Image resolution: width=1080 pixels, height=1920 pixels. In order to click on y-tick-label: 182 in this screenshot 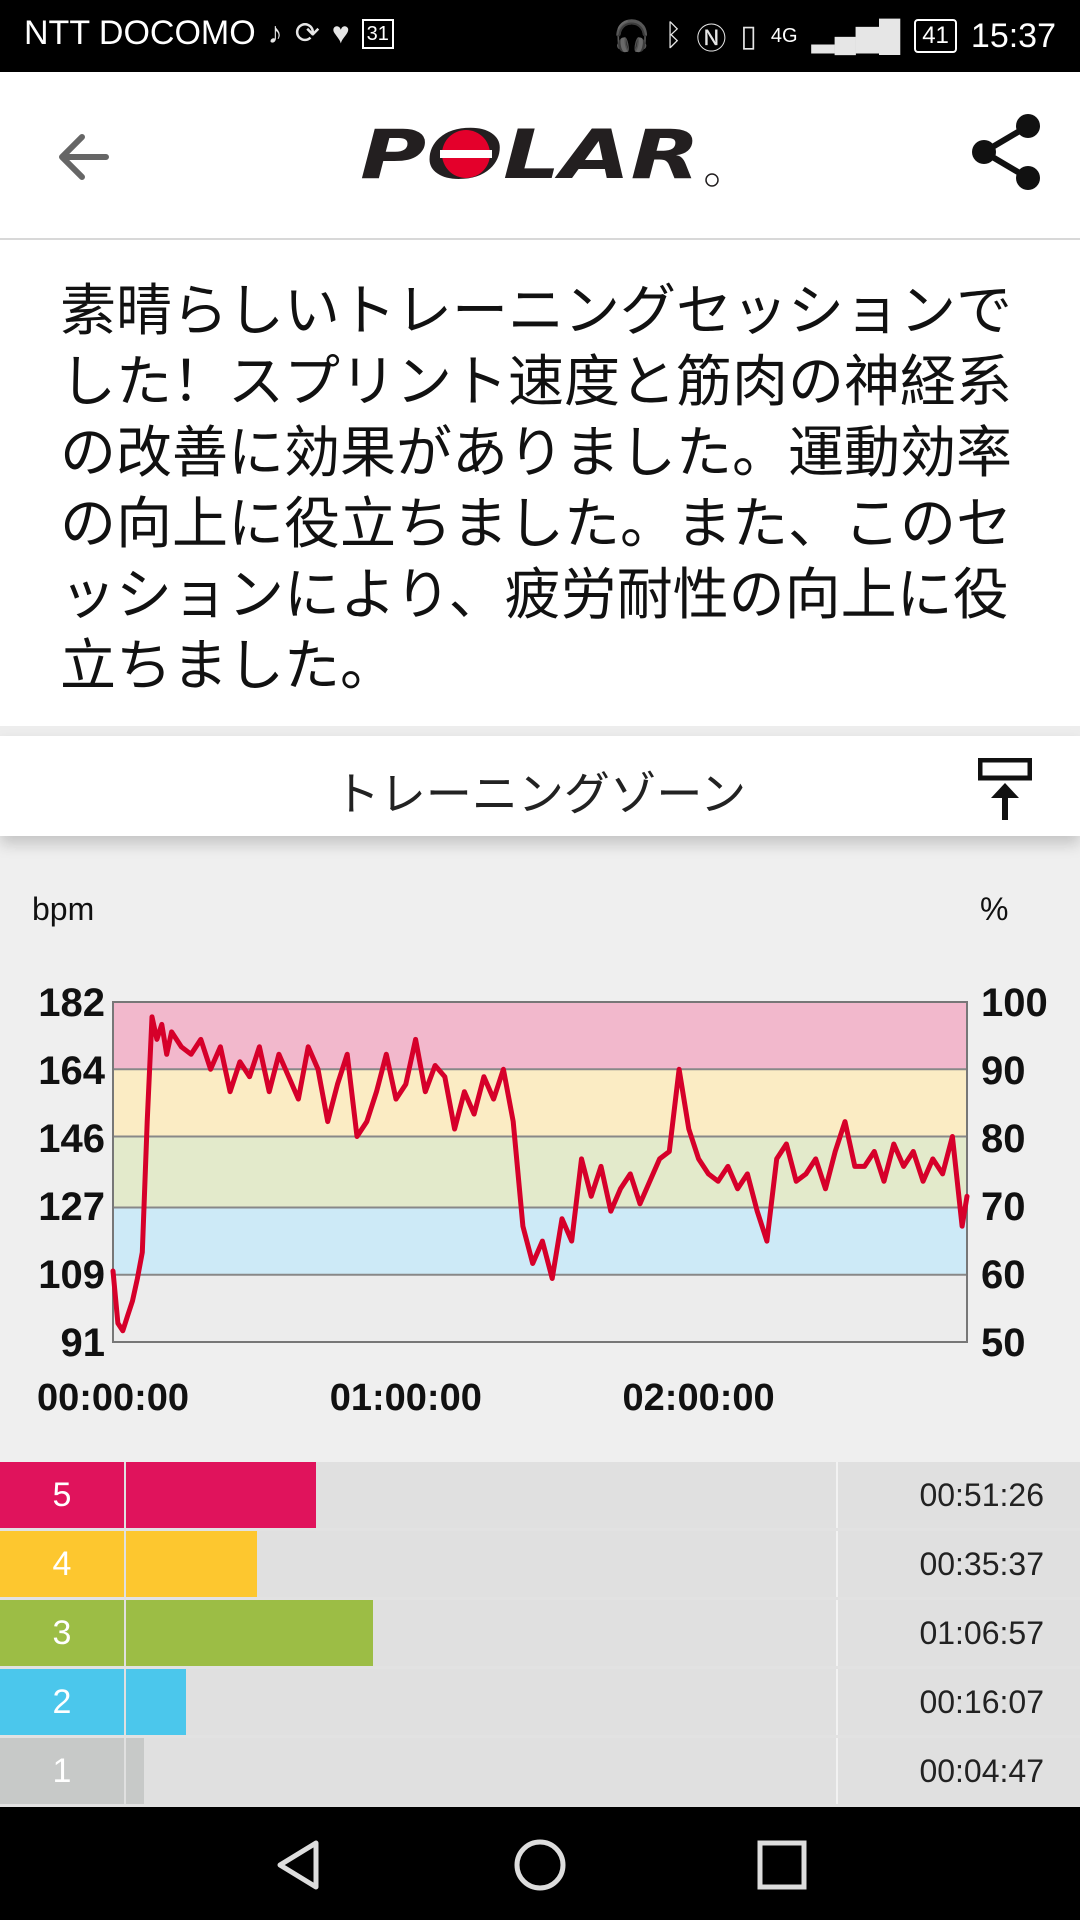, I will do `click(71, 1003)`.